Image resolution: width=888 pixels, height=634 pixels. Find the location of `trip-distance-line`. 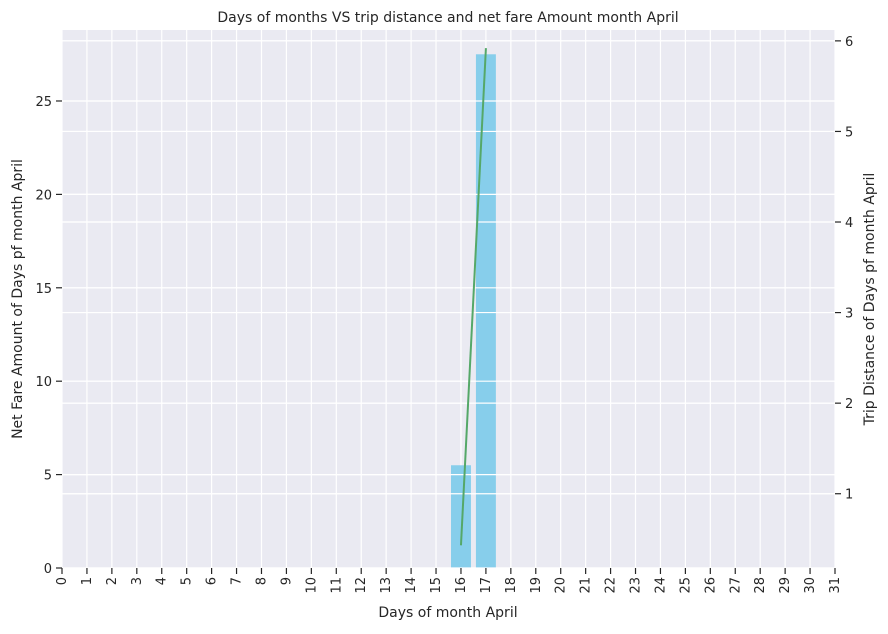

trip-distance-line is located at coordinates (473, 297).